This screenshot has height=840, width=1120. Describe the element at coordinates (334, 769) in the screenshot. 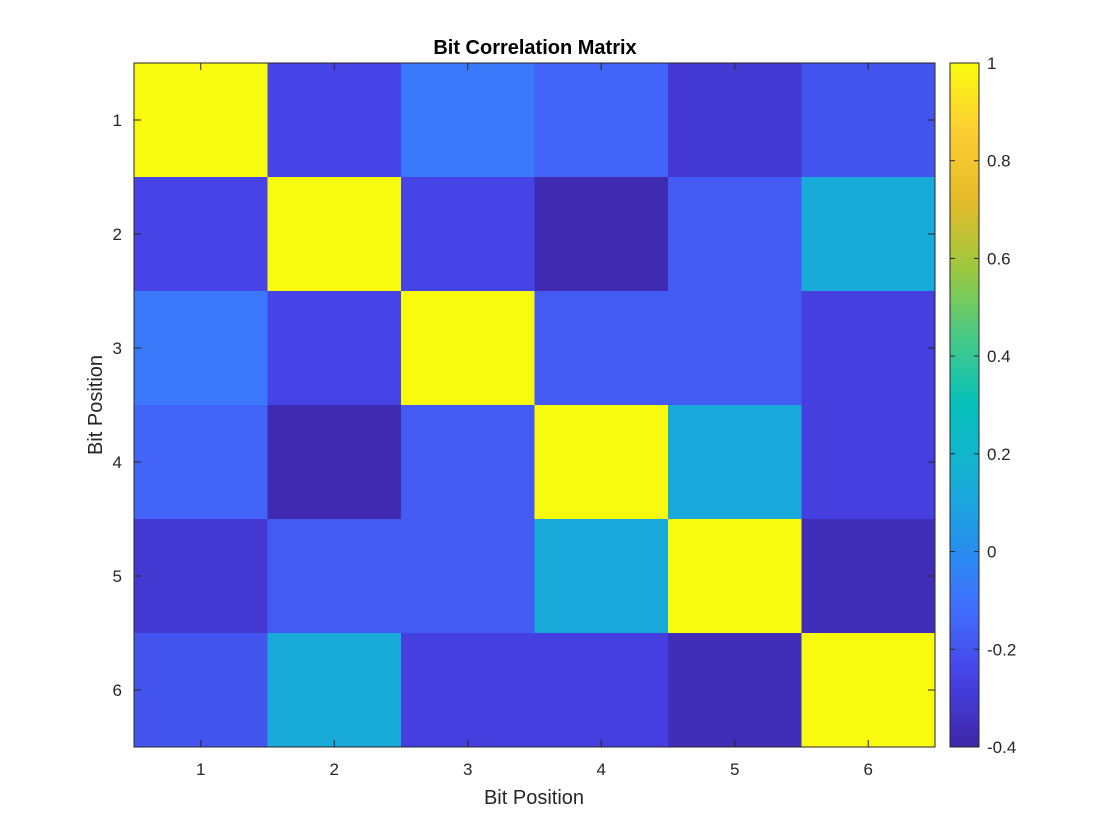

I see `x-tick-label: 2` at that location.